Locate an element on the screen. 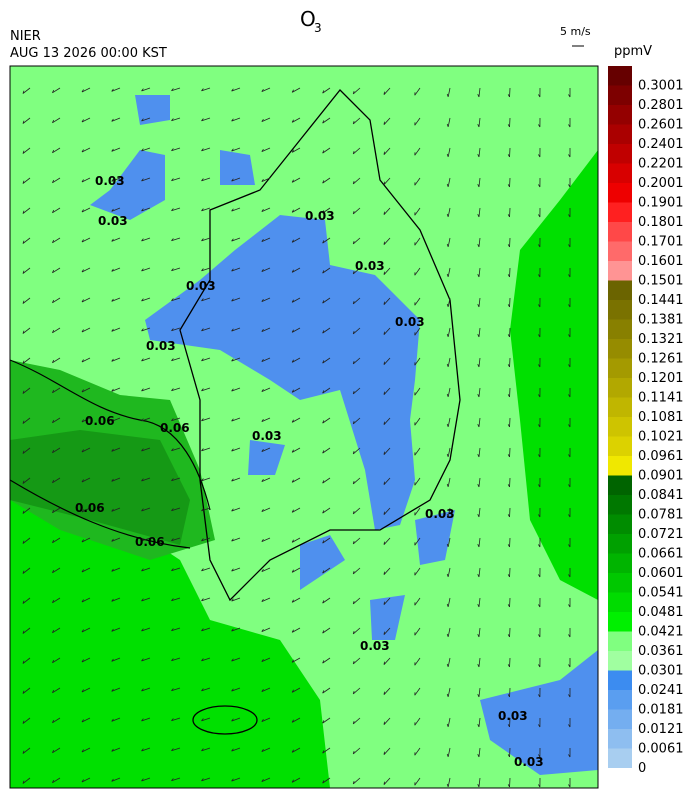  island is located at coordinates (225, 720).